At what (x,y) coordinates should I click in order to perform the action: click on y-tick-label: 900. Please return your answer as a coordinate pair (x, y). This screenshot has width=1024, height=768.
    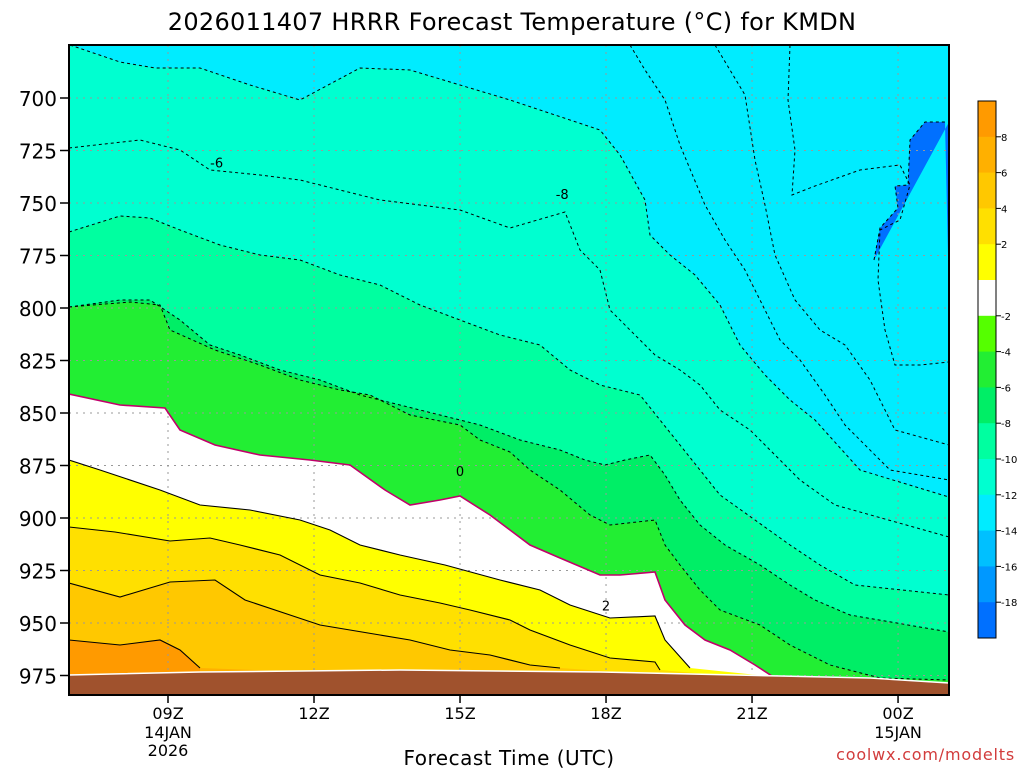
    Looking at the image, I should click on (38, 519).